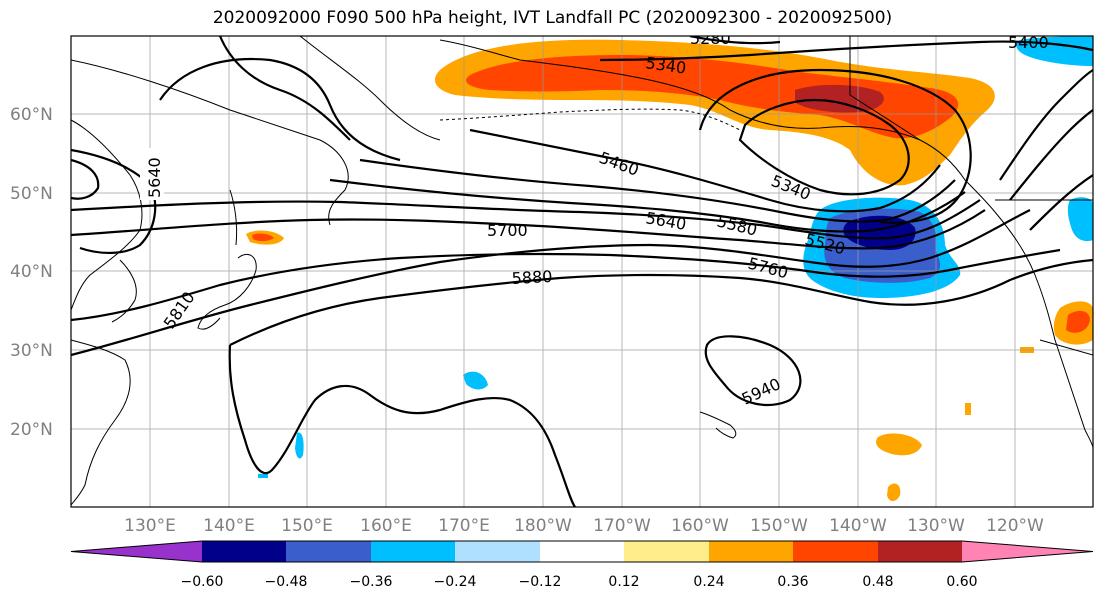 This screenshot has width=1105, height=601. Describe the element at coordinates (1015, 526) in the screenshot. I see `lon-label-120w: 120°W` at that location.